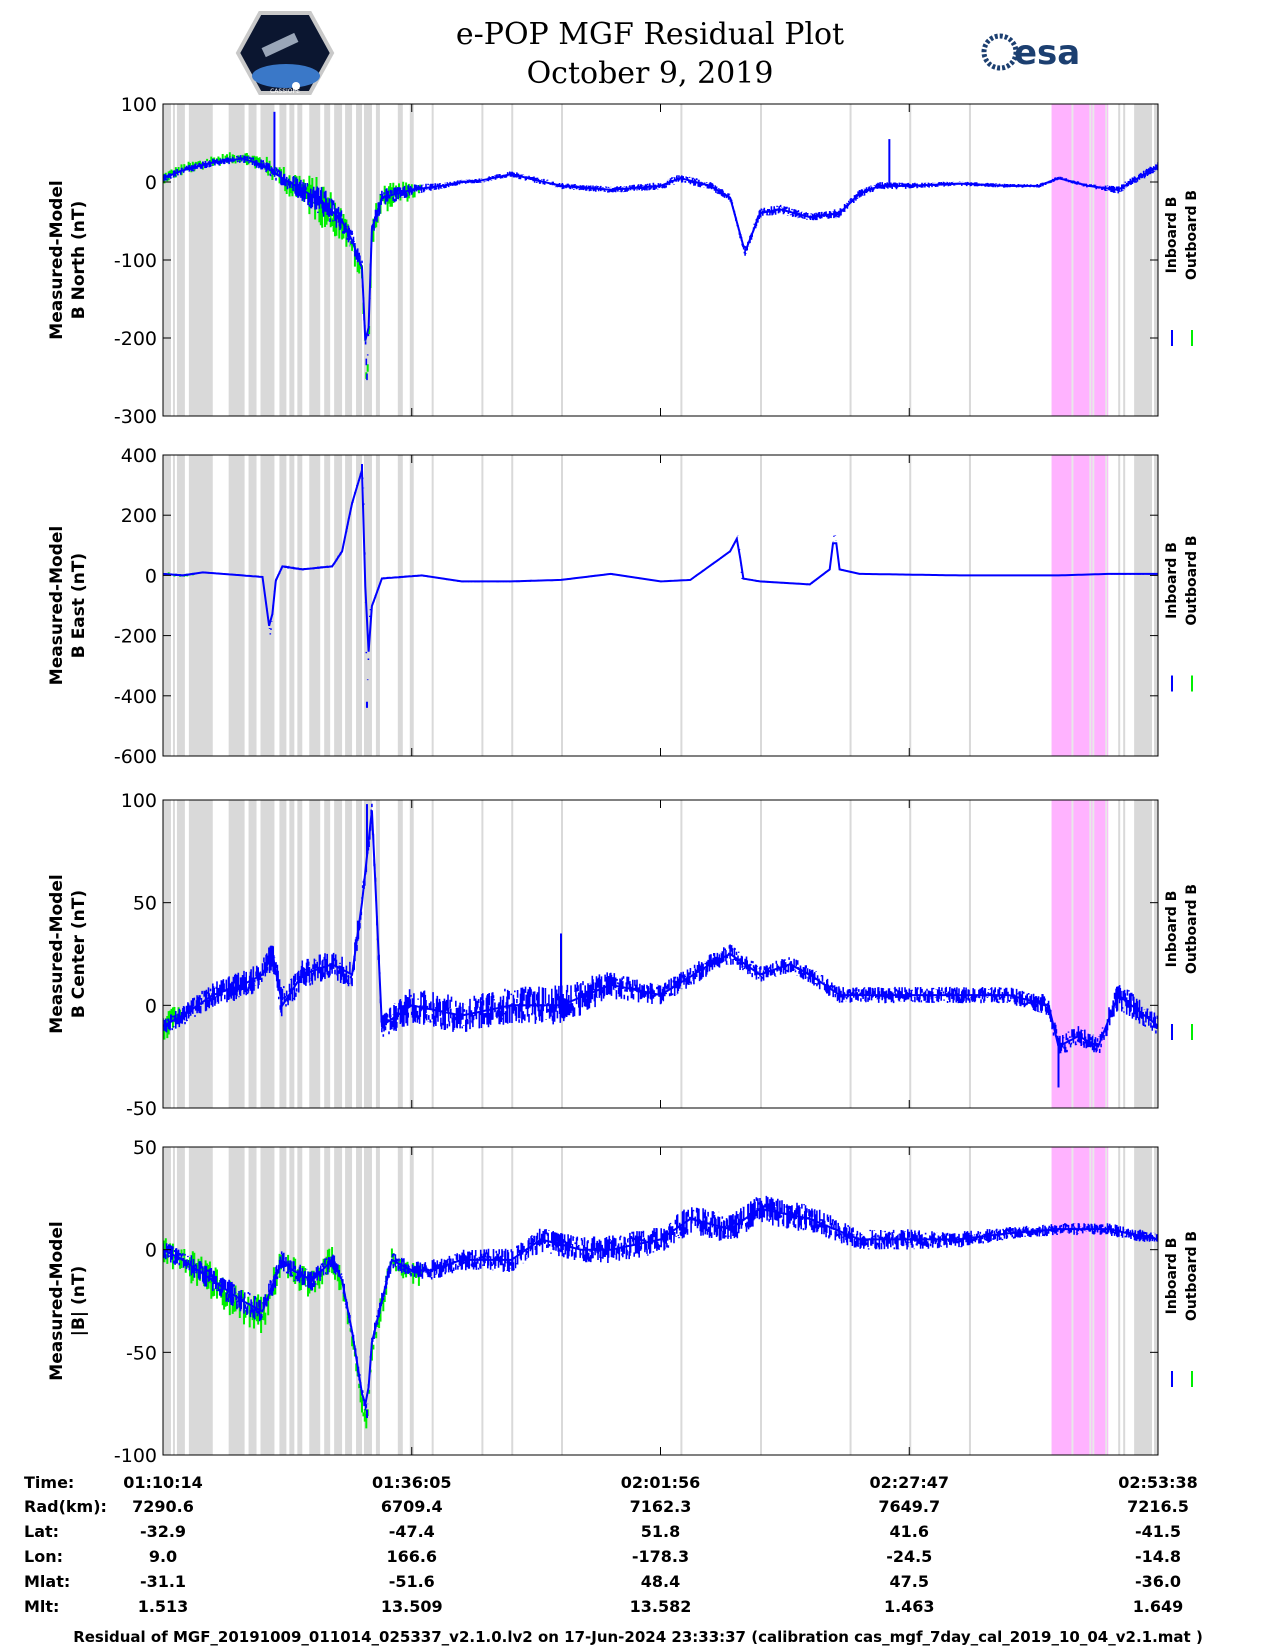 The image size is (1275, 1650). I want to click on x-table-cell: 13.509, so click(412, 1606).